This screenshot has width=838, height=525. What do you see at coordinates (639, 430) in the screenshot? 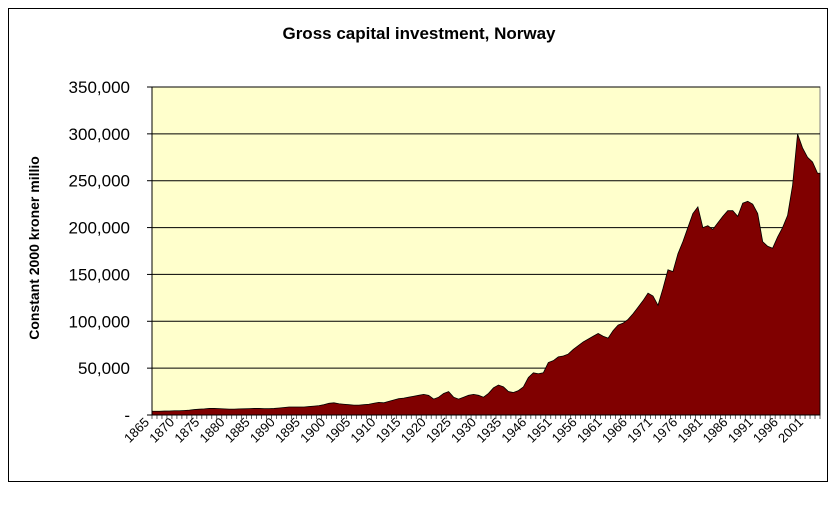
I see `x-tick-label: 1971` at bounding box center [639, 430].